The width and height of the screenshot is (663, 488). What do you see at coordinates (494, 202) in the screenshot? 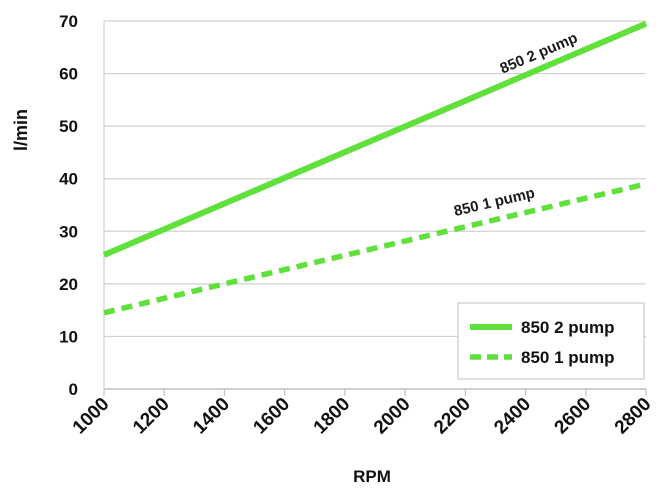
I see `inline-label-series-2: 850 1 pump` at bounding box center [494, 202].